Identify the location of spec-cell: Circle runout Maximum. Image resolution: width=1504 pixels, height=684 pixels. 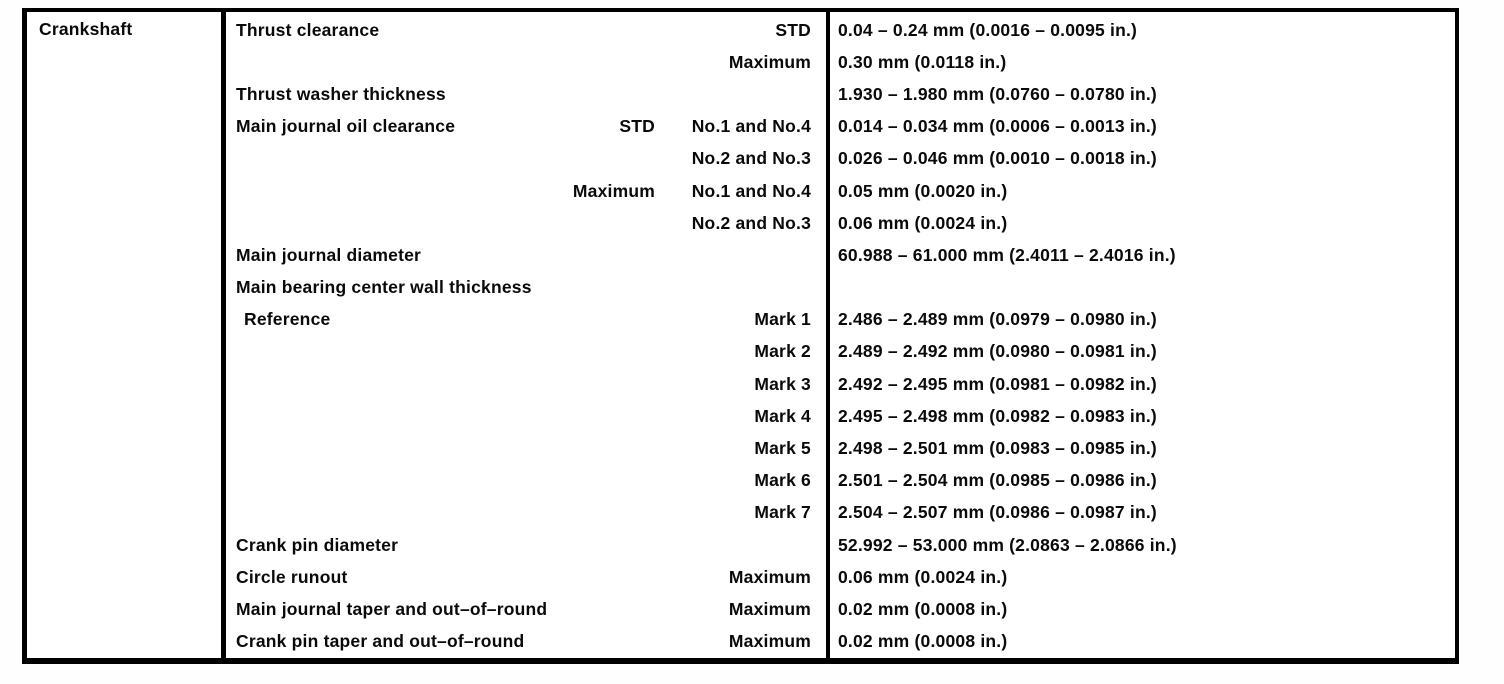
(526, 577).